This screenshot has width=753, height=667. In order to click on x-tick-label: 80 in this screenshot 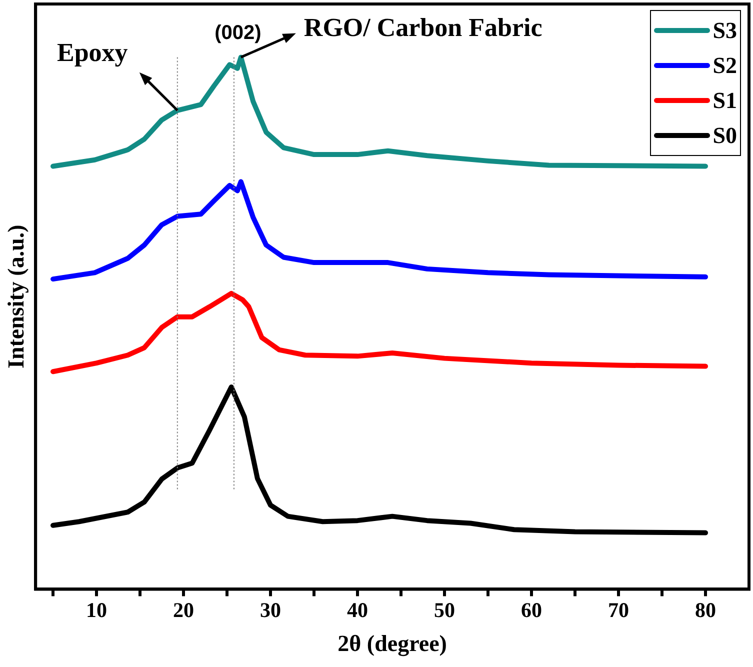, I will do `click(705, 610)`.